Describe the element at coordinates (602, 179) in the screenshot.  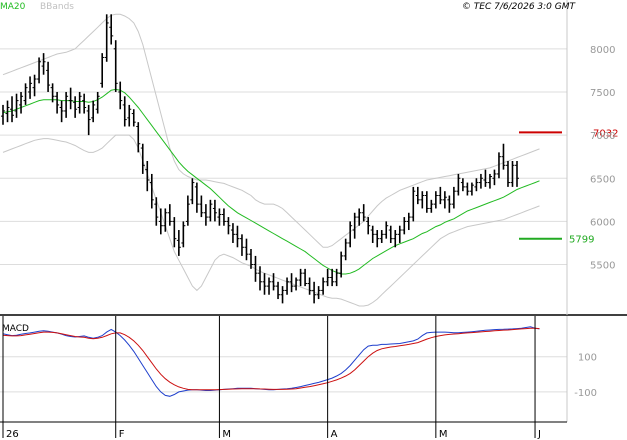
I see `price-tick-label: 6500` at that location.